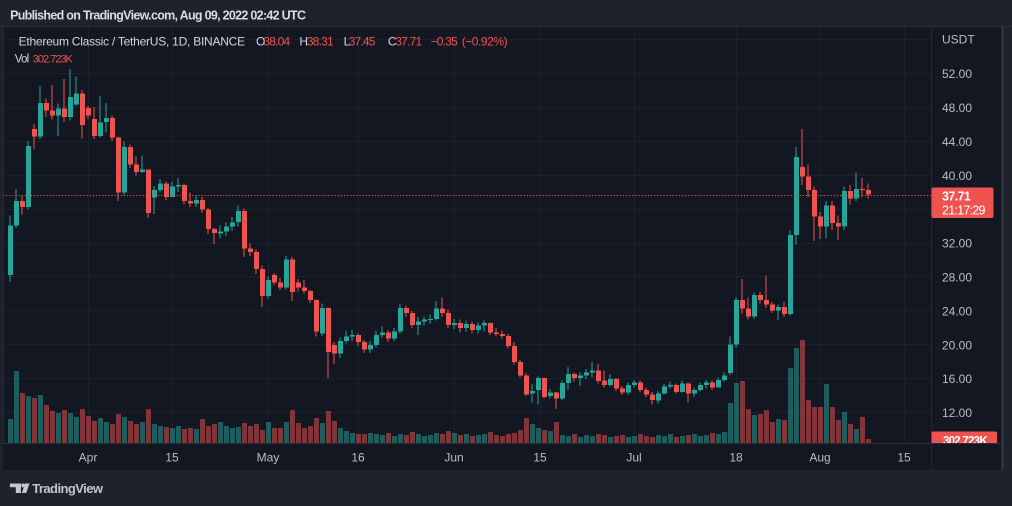 The height and width of the screenshot is (506, 1012). What do you see at coordinates (957, 176) in the screenshot?
I see `svg-text: 40.00` at bounding box center [957, 176].